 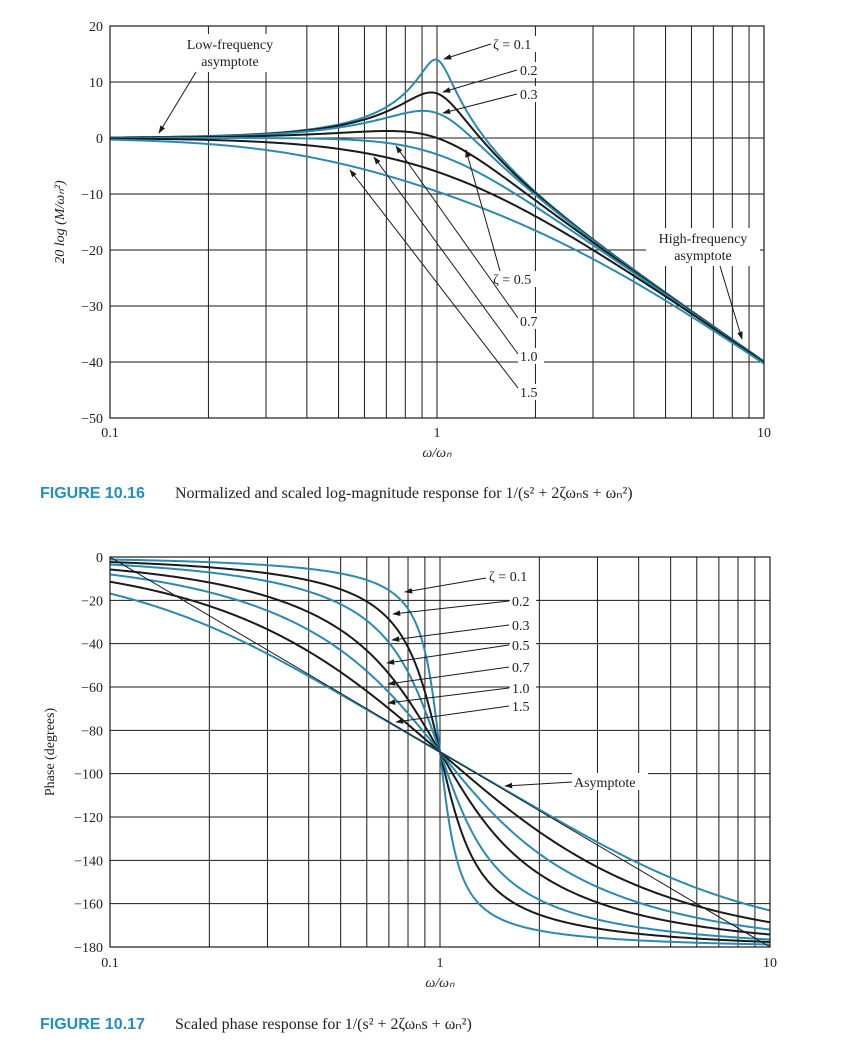 I want to click on high-asymptote-label-line1: High-frequency, so click(x=703, y=239).